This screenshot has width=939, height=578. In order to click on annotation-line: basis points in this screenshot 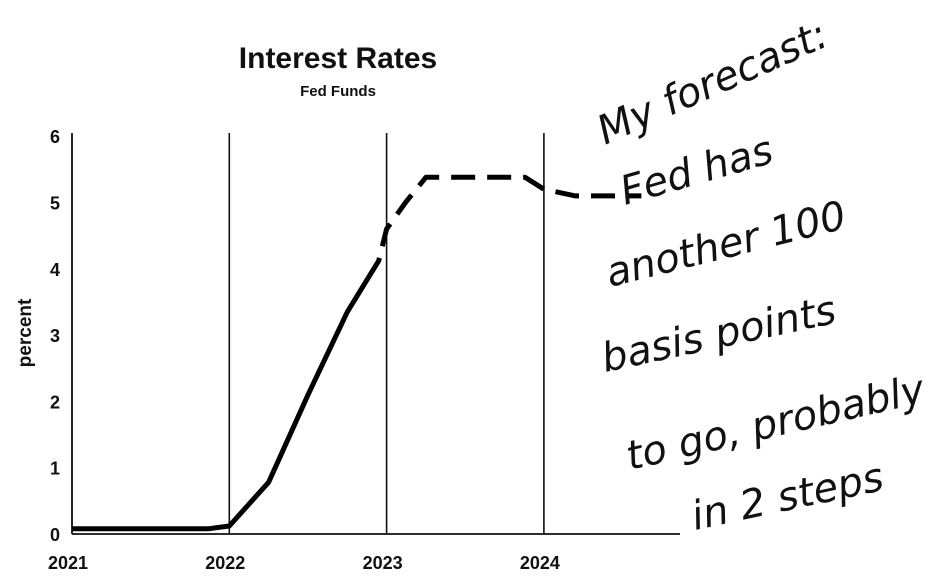, I will do `click(719, 334)`.